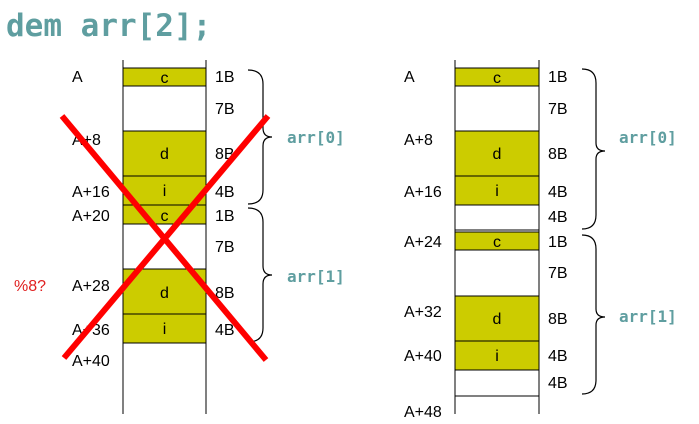 The image size is (699, 424). I want to click on left-address: A+40, so click(91, 361).